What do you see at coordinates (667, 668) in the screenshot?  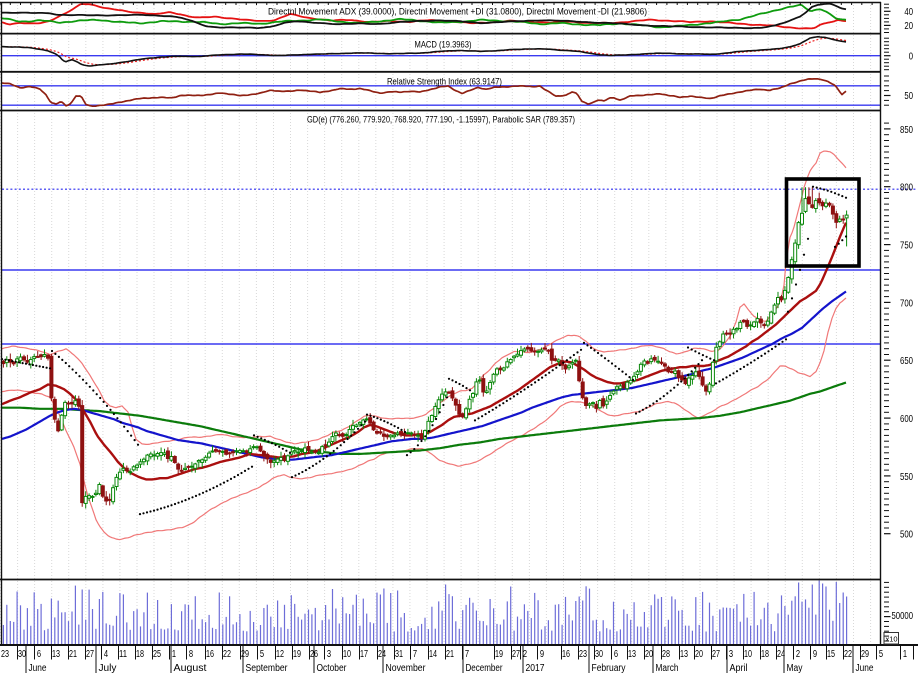 I see `svg-text: March` at bounding box center [667, 668].